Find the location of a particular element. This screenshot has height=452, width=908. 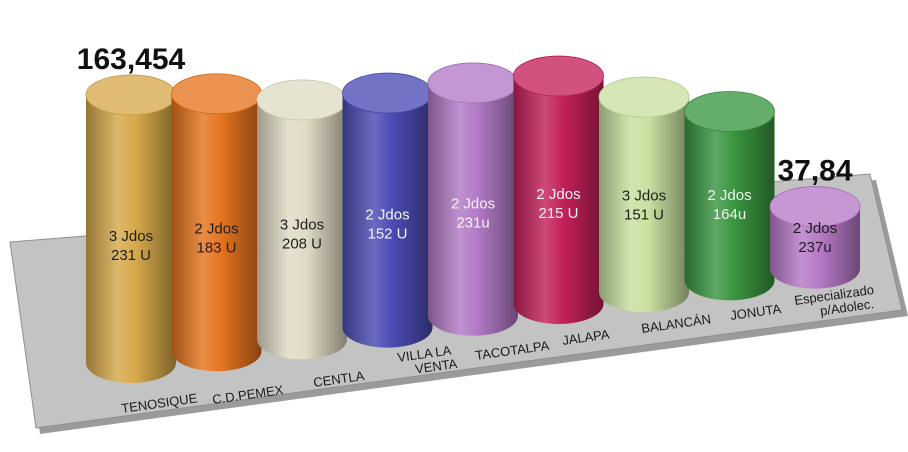

bar-5: 2 Jdos 215 U is located at coordinates (558, 189).